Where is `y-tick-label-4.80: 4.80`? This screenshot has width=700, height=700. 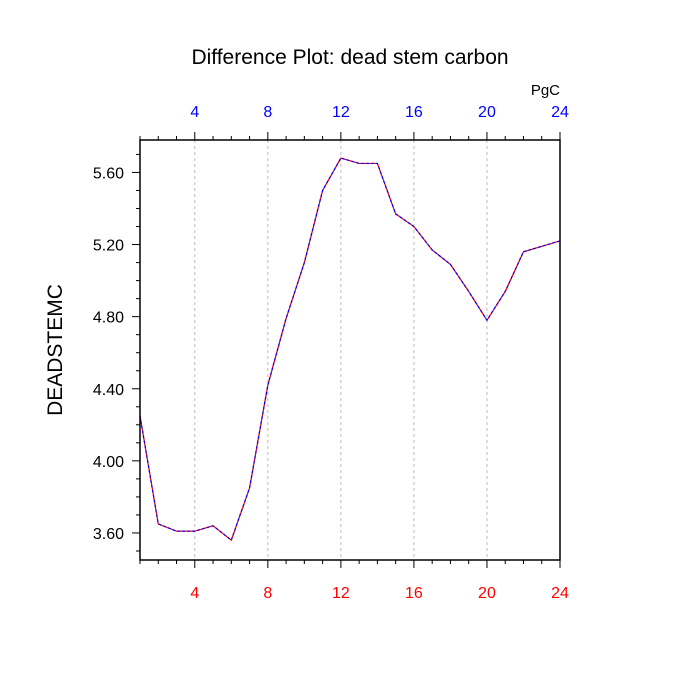 y-tick-label-4.80: 4.80 is located at coordinates (108, 318).